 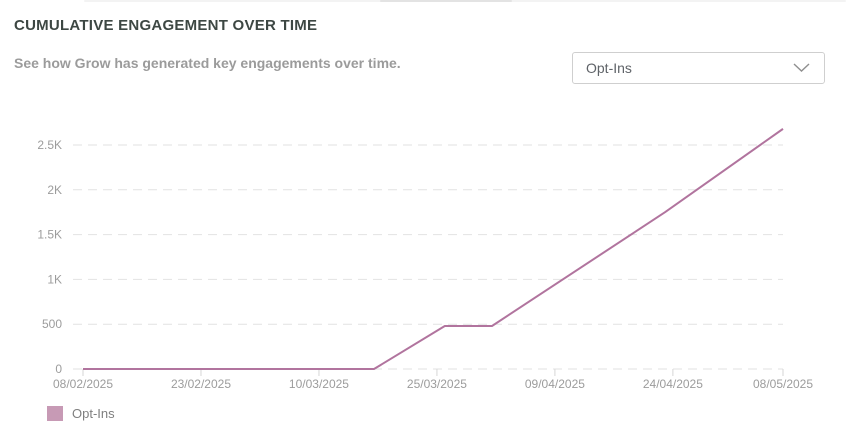 I want to click on metric-dropdown-value: Opt-Ins, so click(x=609, y=68).